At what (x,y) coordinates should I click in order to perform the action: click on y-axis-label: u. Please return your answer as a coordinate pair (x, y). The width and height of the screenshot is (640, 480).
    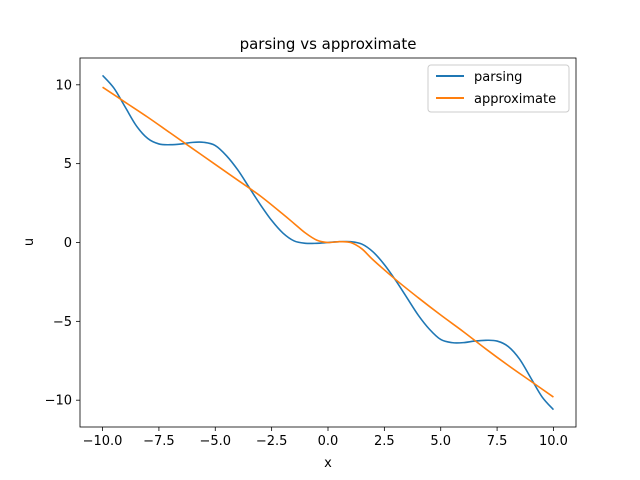
    Looking at the image, I should click on (29, 242).